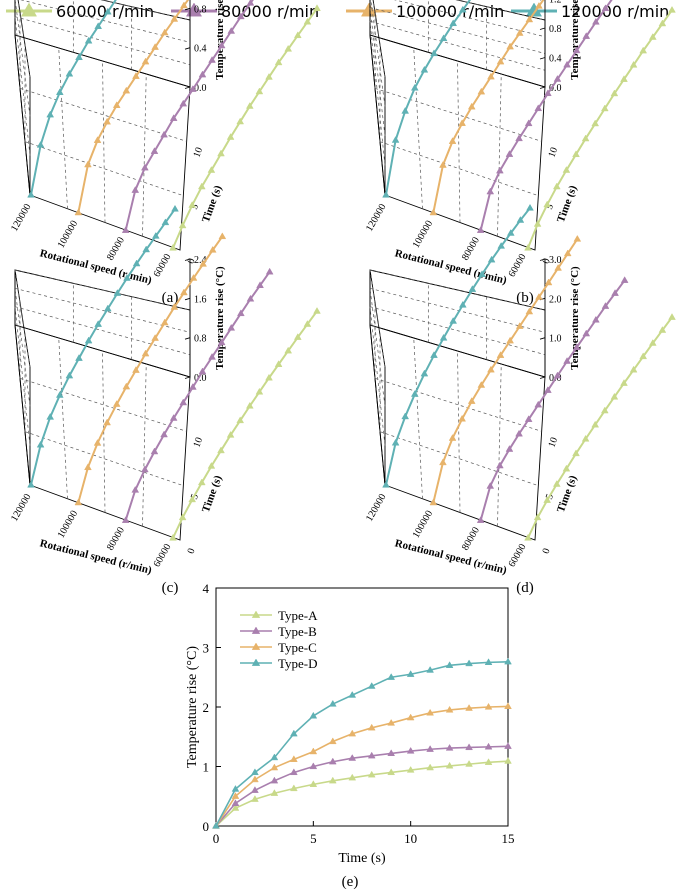 The image size is (700, 890). I want to click on speed-tick-label: 60000, so click(518, 265).